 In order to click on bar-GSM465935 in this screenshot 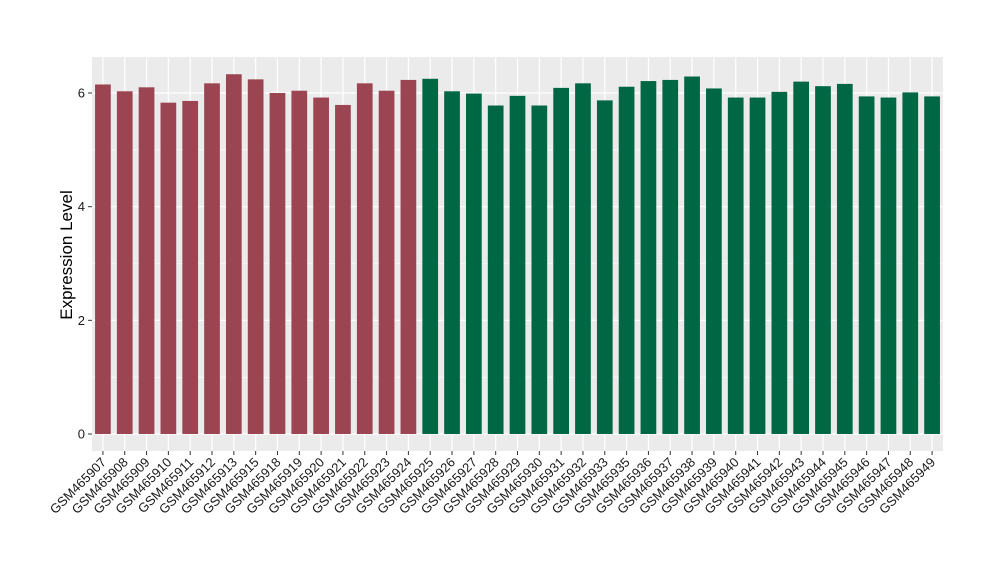, I will do `click(626, 260)`.